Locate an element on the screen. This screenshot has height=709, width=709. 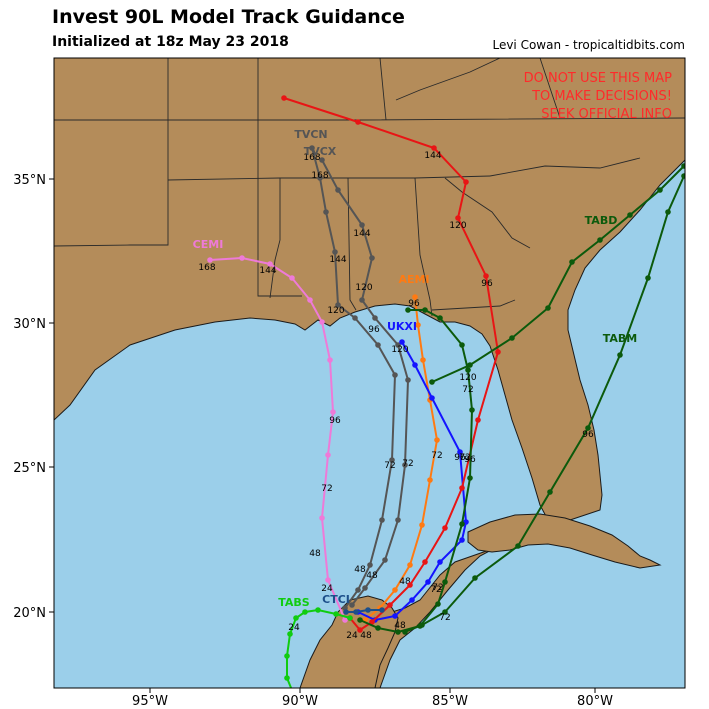
track-tabs: 24 TABS is located at coordinates (315, 642).